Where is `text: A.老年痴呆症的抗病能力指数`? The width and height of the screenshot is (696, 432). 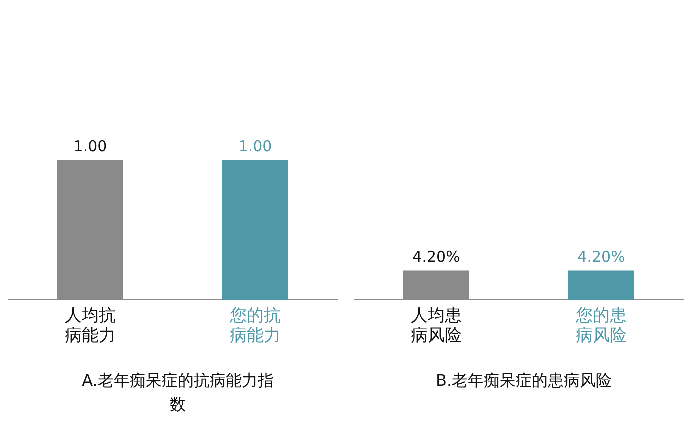 text: A.老年痴呆症的抗病能力指数 is located at coordinates (178, 393).